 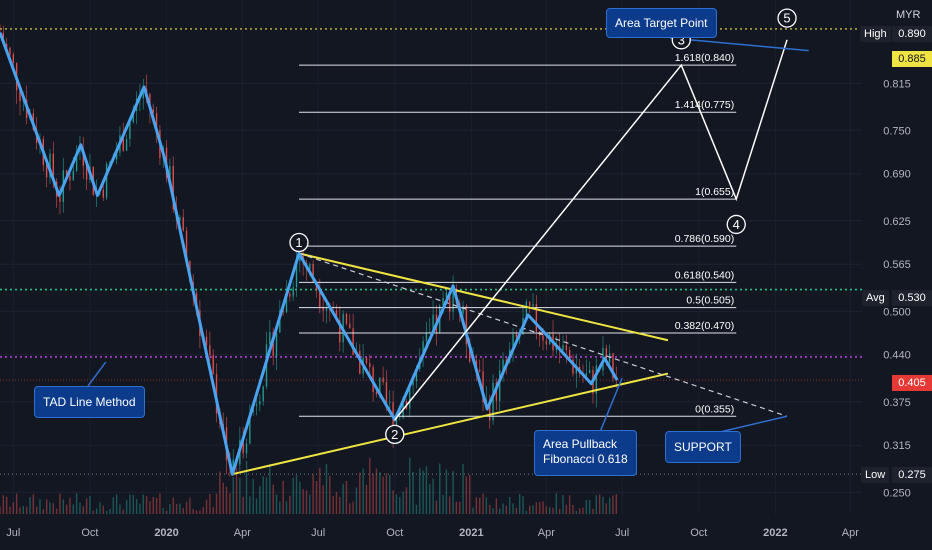 What do you see at coordinates (705, 239) in the screenshot?
I see `fib-level-label: 0.786(0.590)` at bounding box center [705, 239].